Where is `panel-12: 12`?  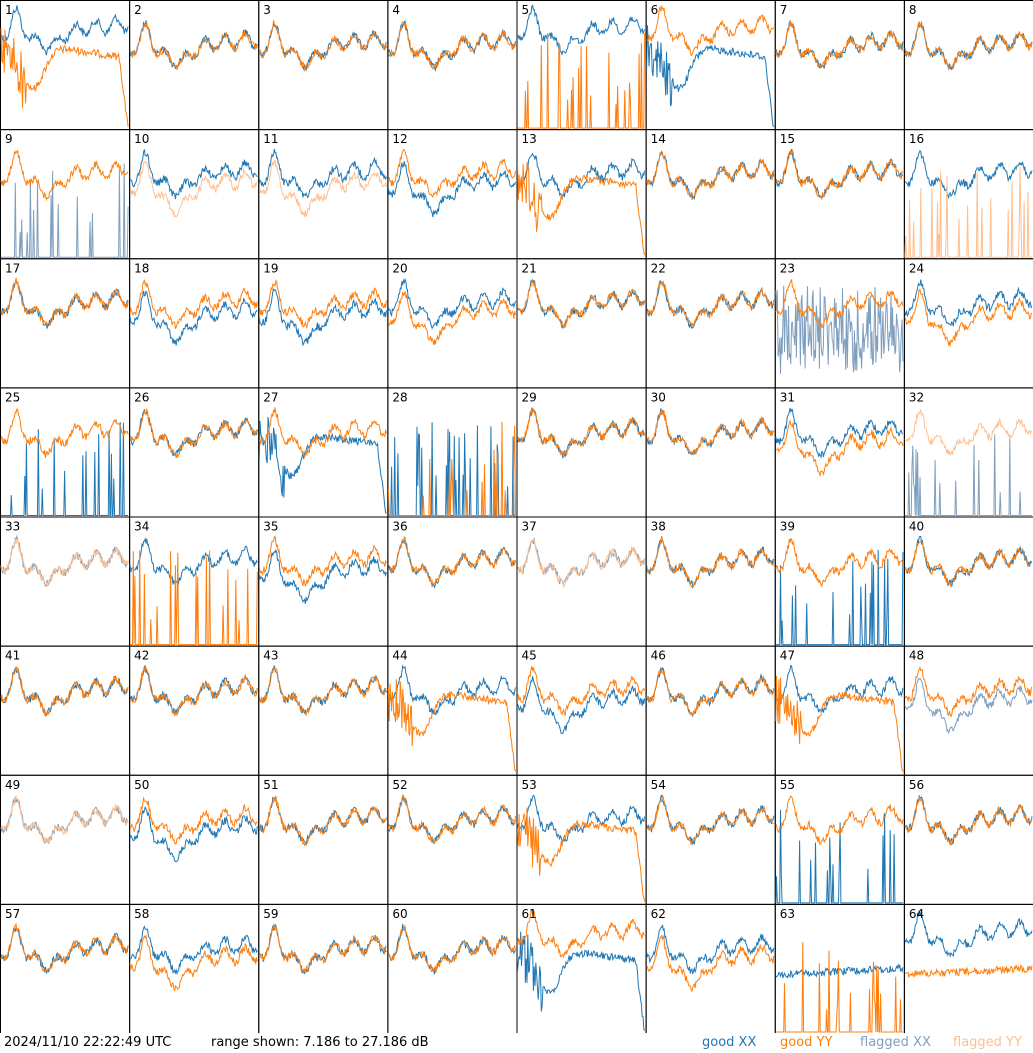 panel-12: 12 is located at coordinates (452, 194).